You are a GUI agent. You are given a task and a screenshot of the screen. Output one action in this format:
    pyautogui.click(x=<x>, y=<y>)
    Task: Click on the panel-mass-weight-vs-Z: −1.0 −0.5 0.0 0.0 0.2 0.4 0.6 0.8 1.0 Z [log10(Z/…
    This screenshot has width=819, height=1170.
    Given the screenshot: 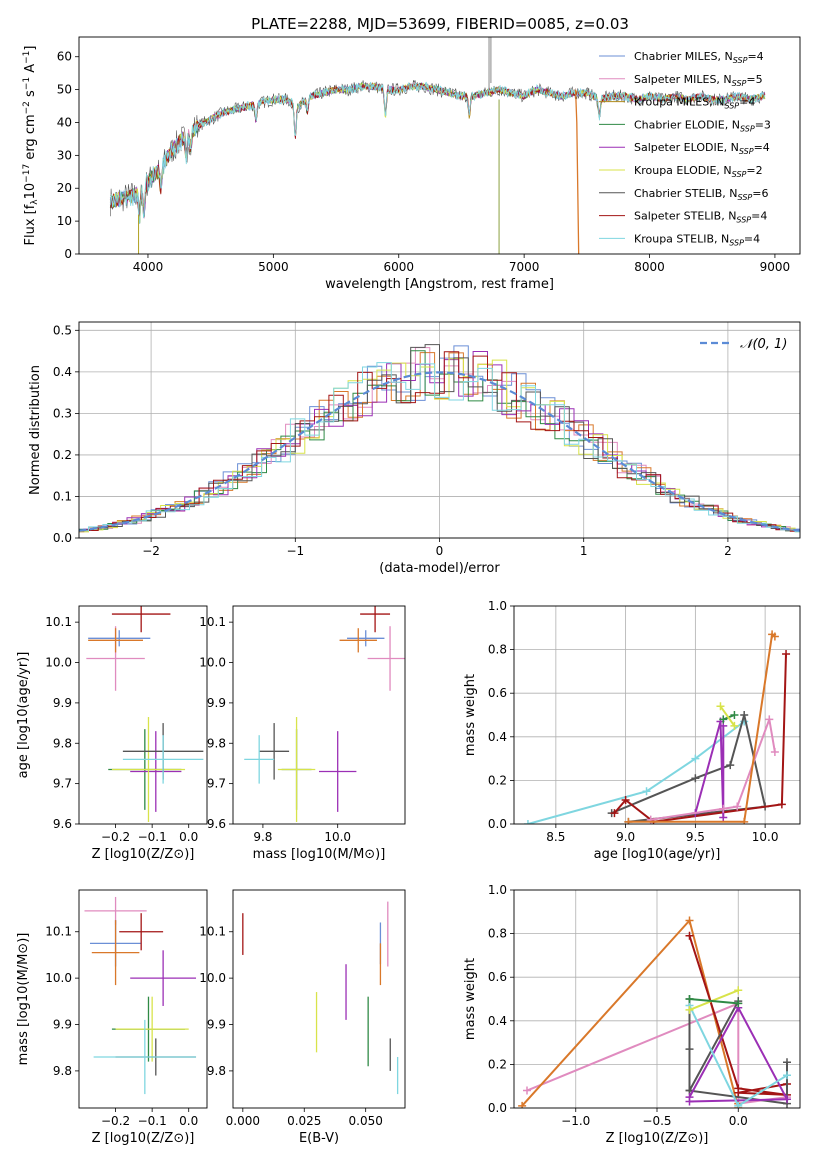 What is the action you would take?
    pyautogui.click(x=632, y=1014)
    